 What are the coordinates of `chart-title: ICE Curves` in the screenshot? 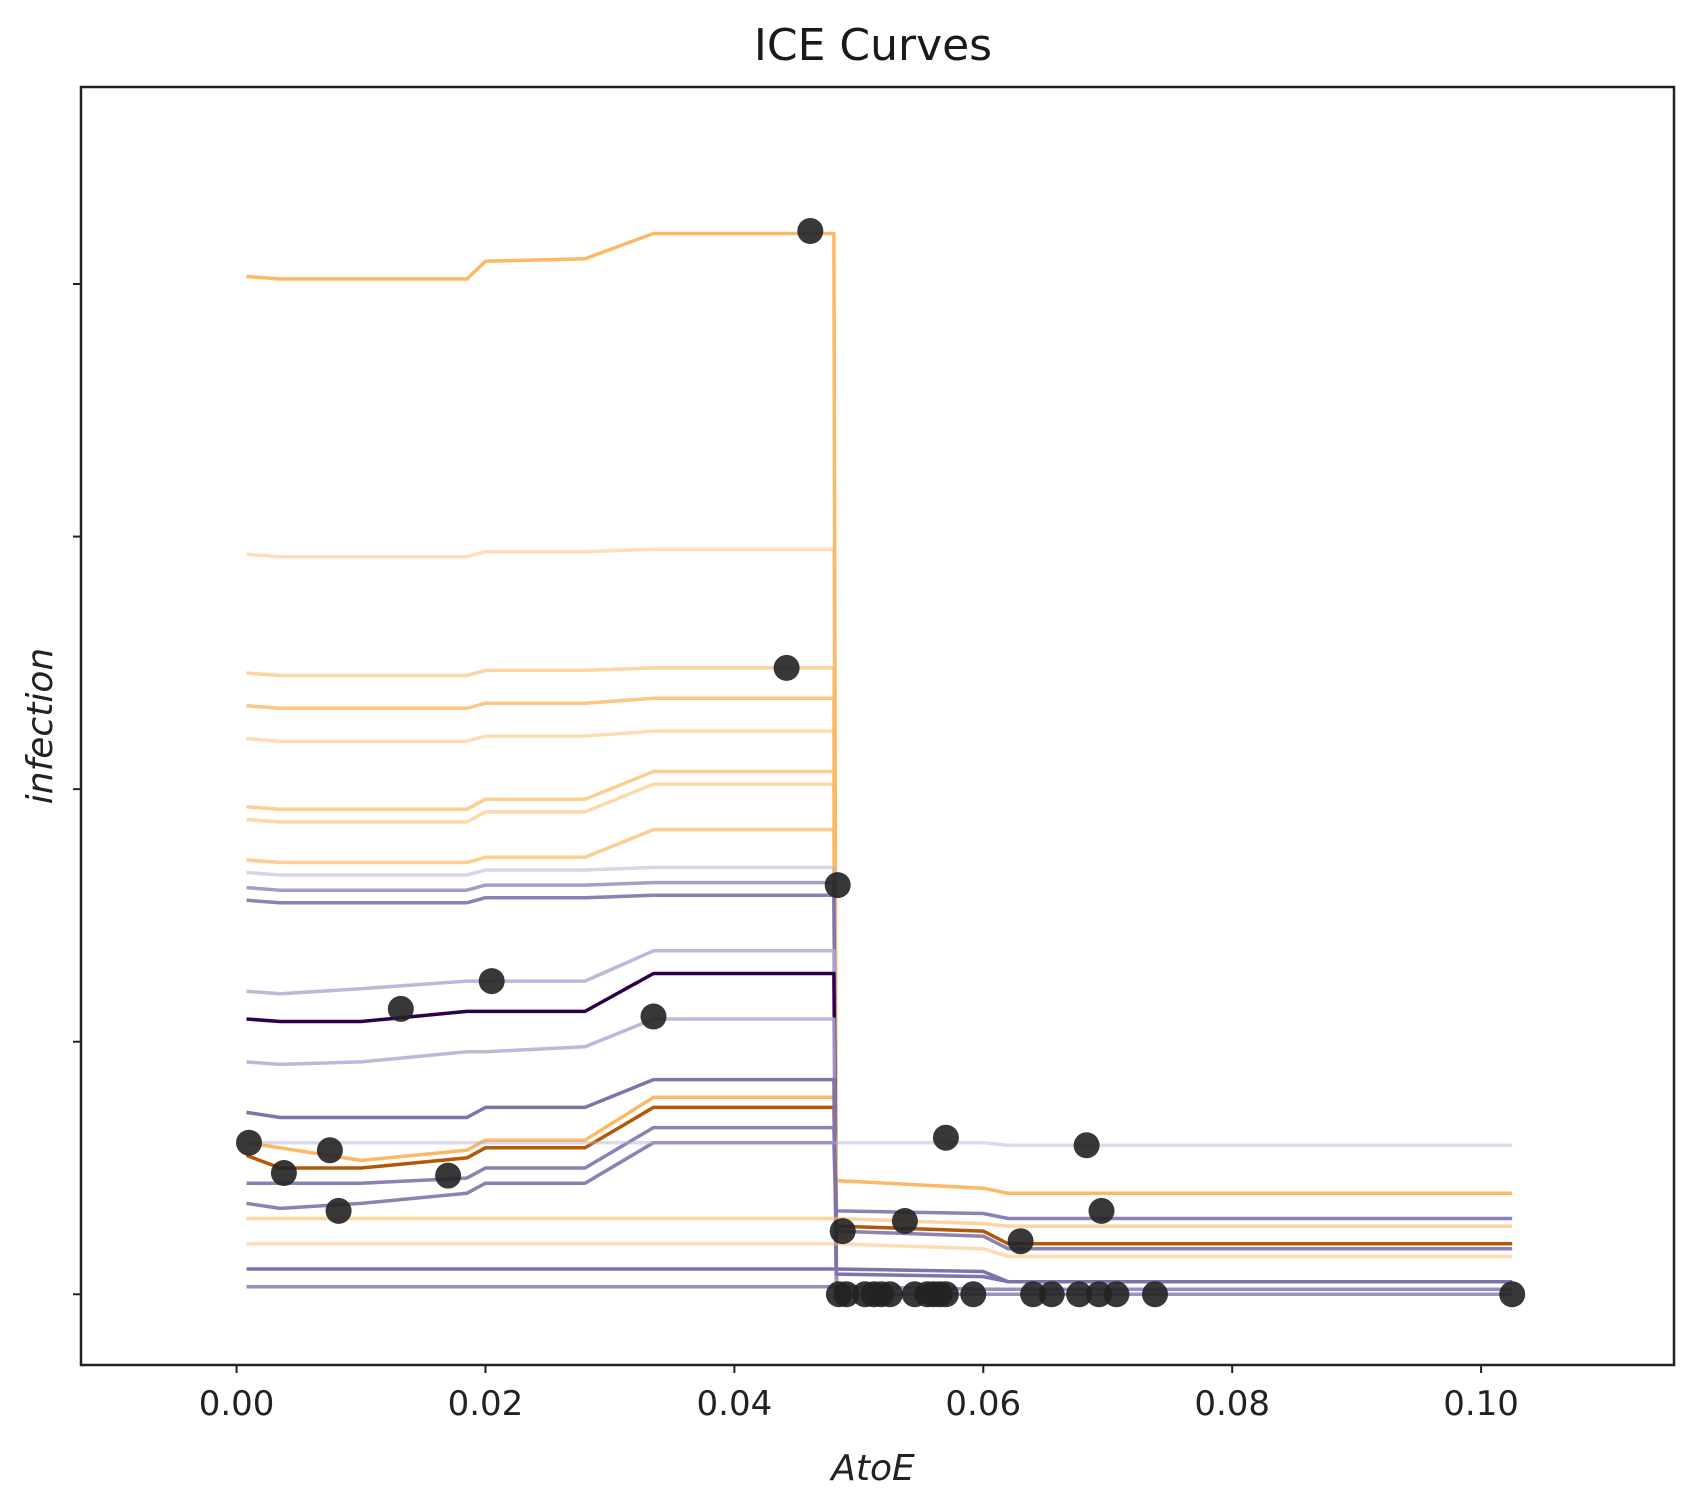 It's located at (873, 45).